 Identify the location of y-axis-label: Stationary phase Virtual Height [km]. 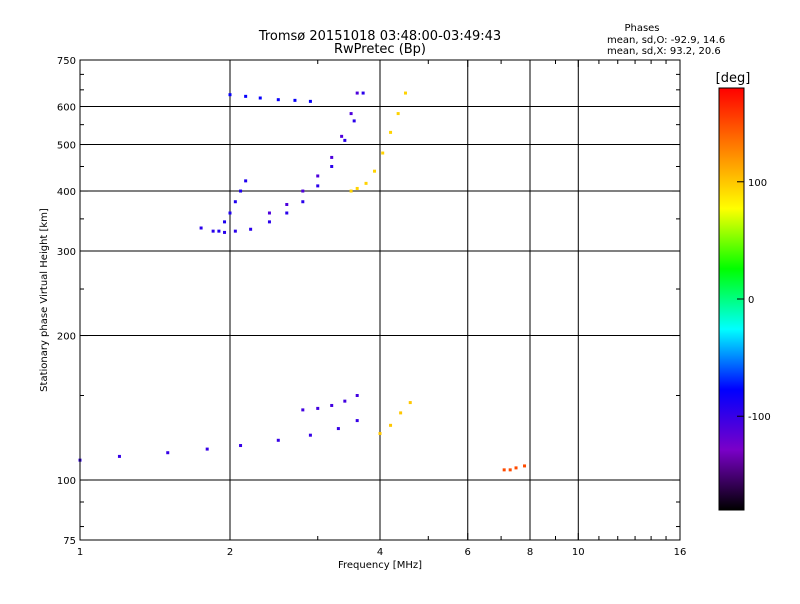
(44, 300).